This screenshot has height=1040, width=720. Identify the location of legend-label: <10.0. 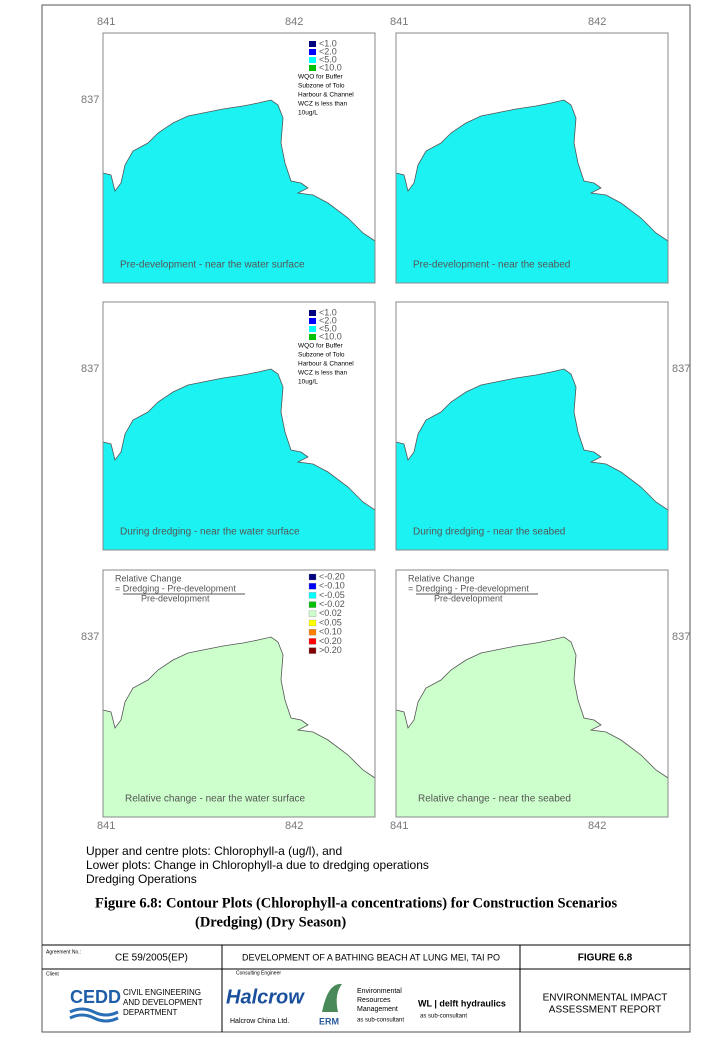
(330, 336).